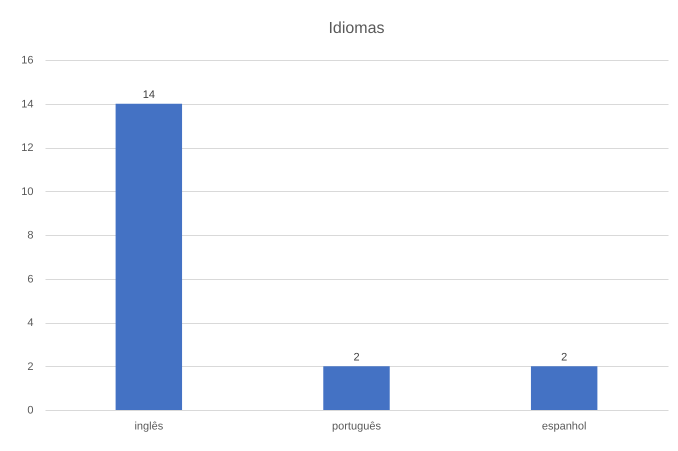 This screenshot has height=451, width=678. Describe the element at coordinates (27, 148) in the screenshot. I see `y-tick-label: 12` at that location.